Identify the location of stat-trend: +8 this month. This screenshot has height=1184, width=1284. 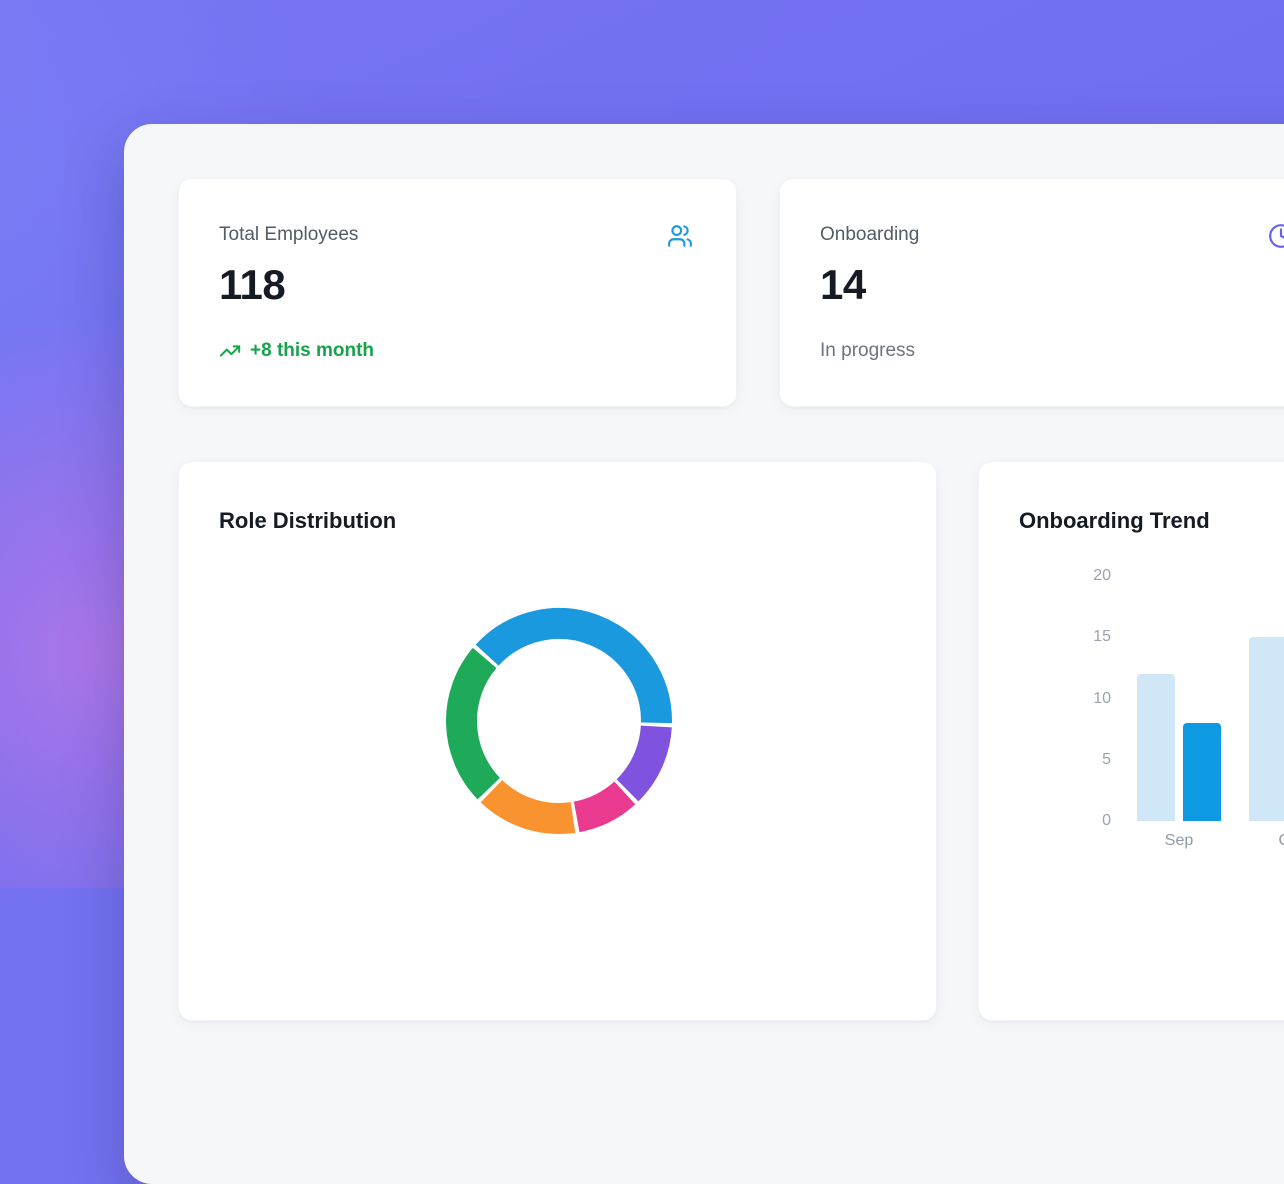
(296, 351).